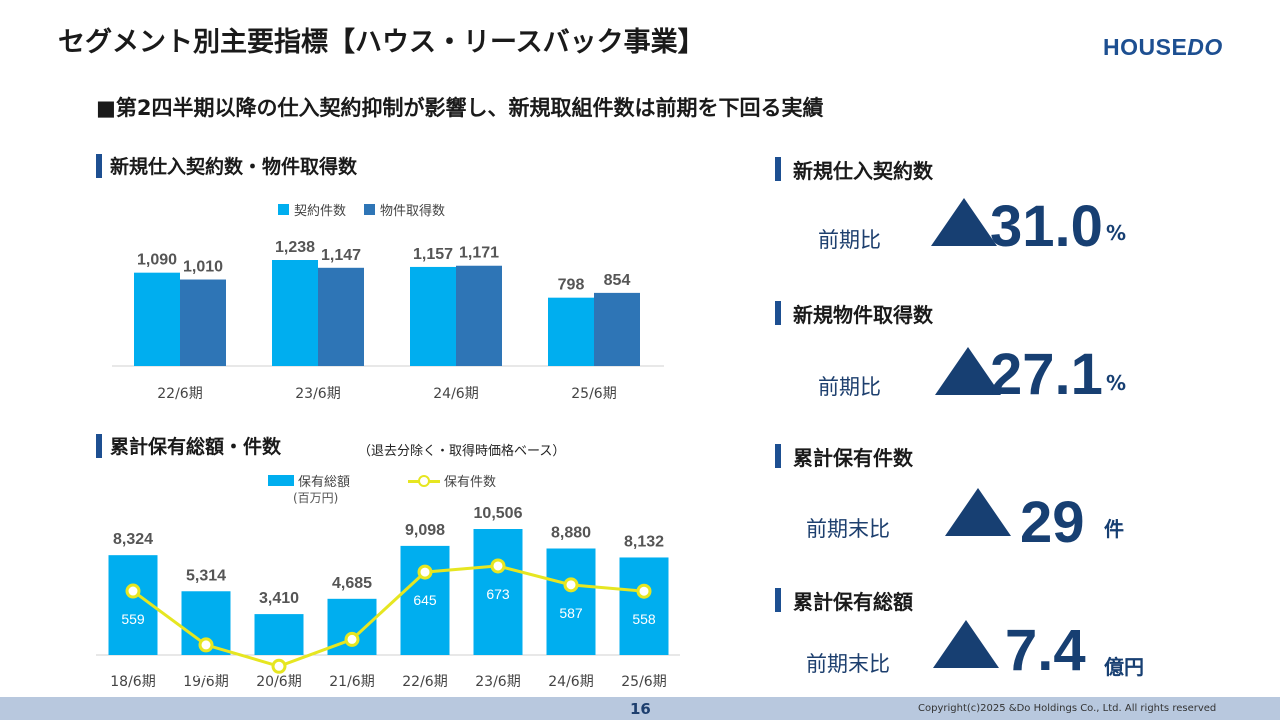 The image size is (1280, 720). Describe the element at coordinates (278, 682) in the screenshot. I see `chart2-x-tick-label: 20/6期` at that location.